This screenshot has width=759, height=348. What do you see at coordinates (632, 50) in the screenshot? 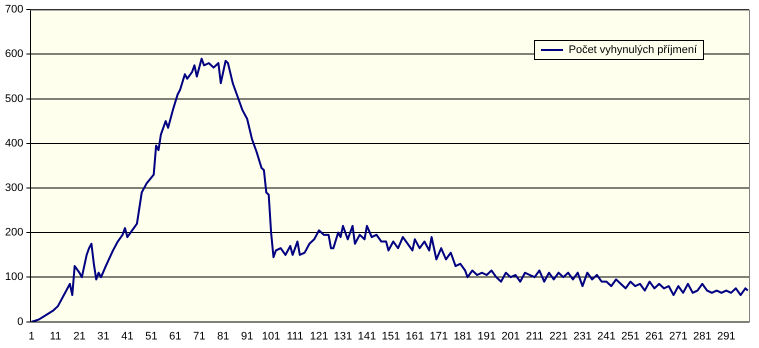
I see `legend-label: Počet vyhynulých příjmení` at bounding box center [632, 50].